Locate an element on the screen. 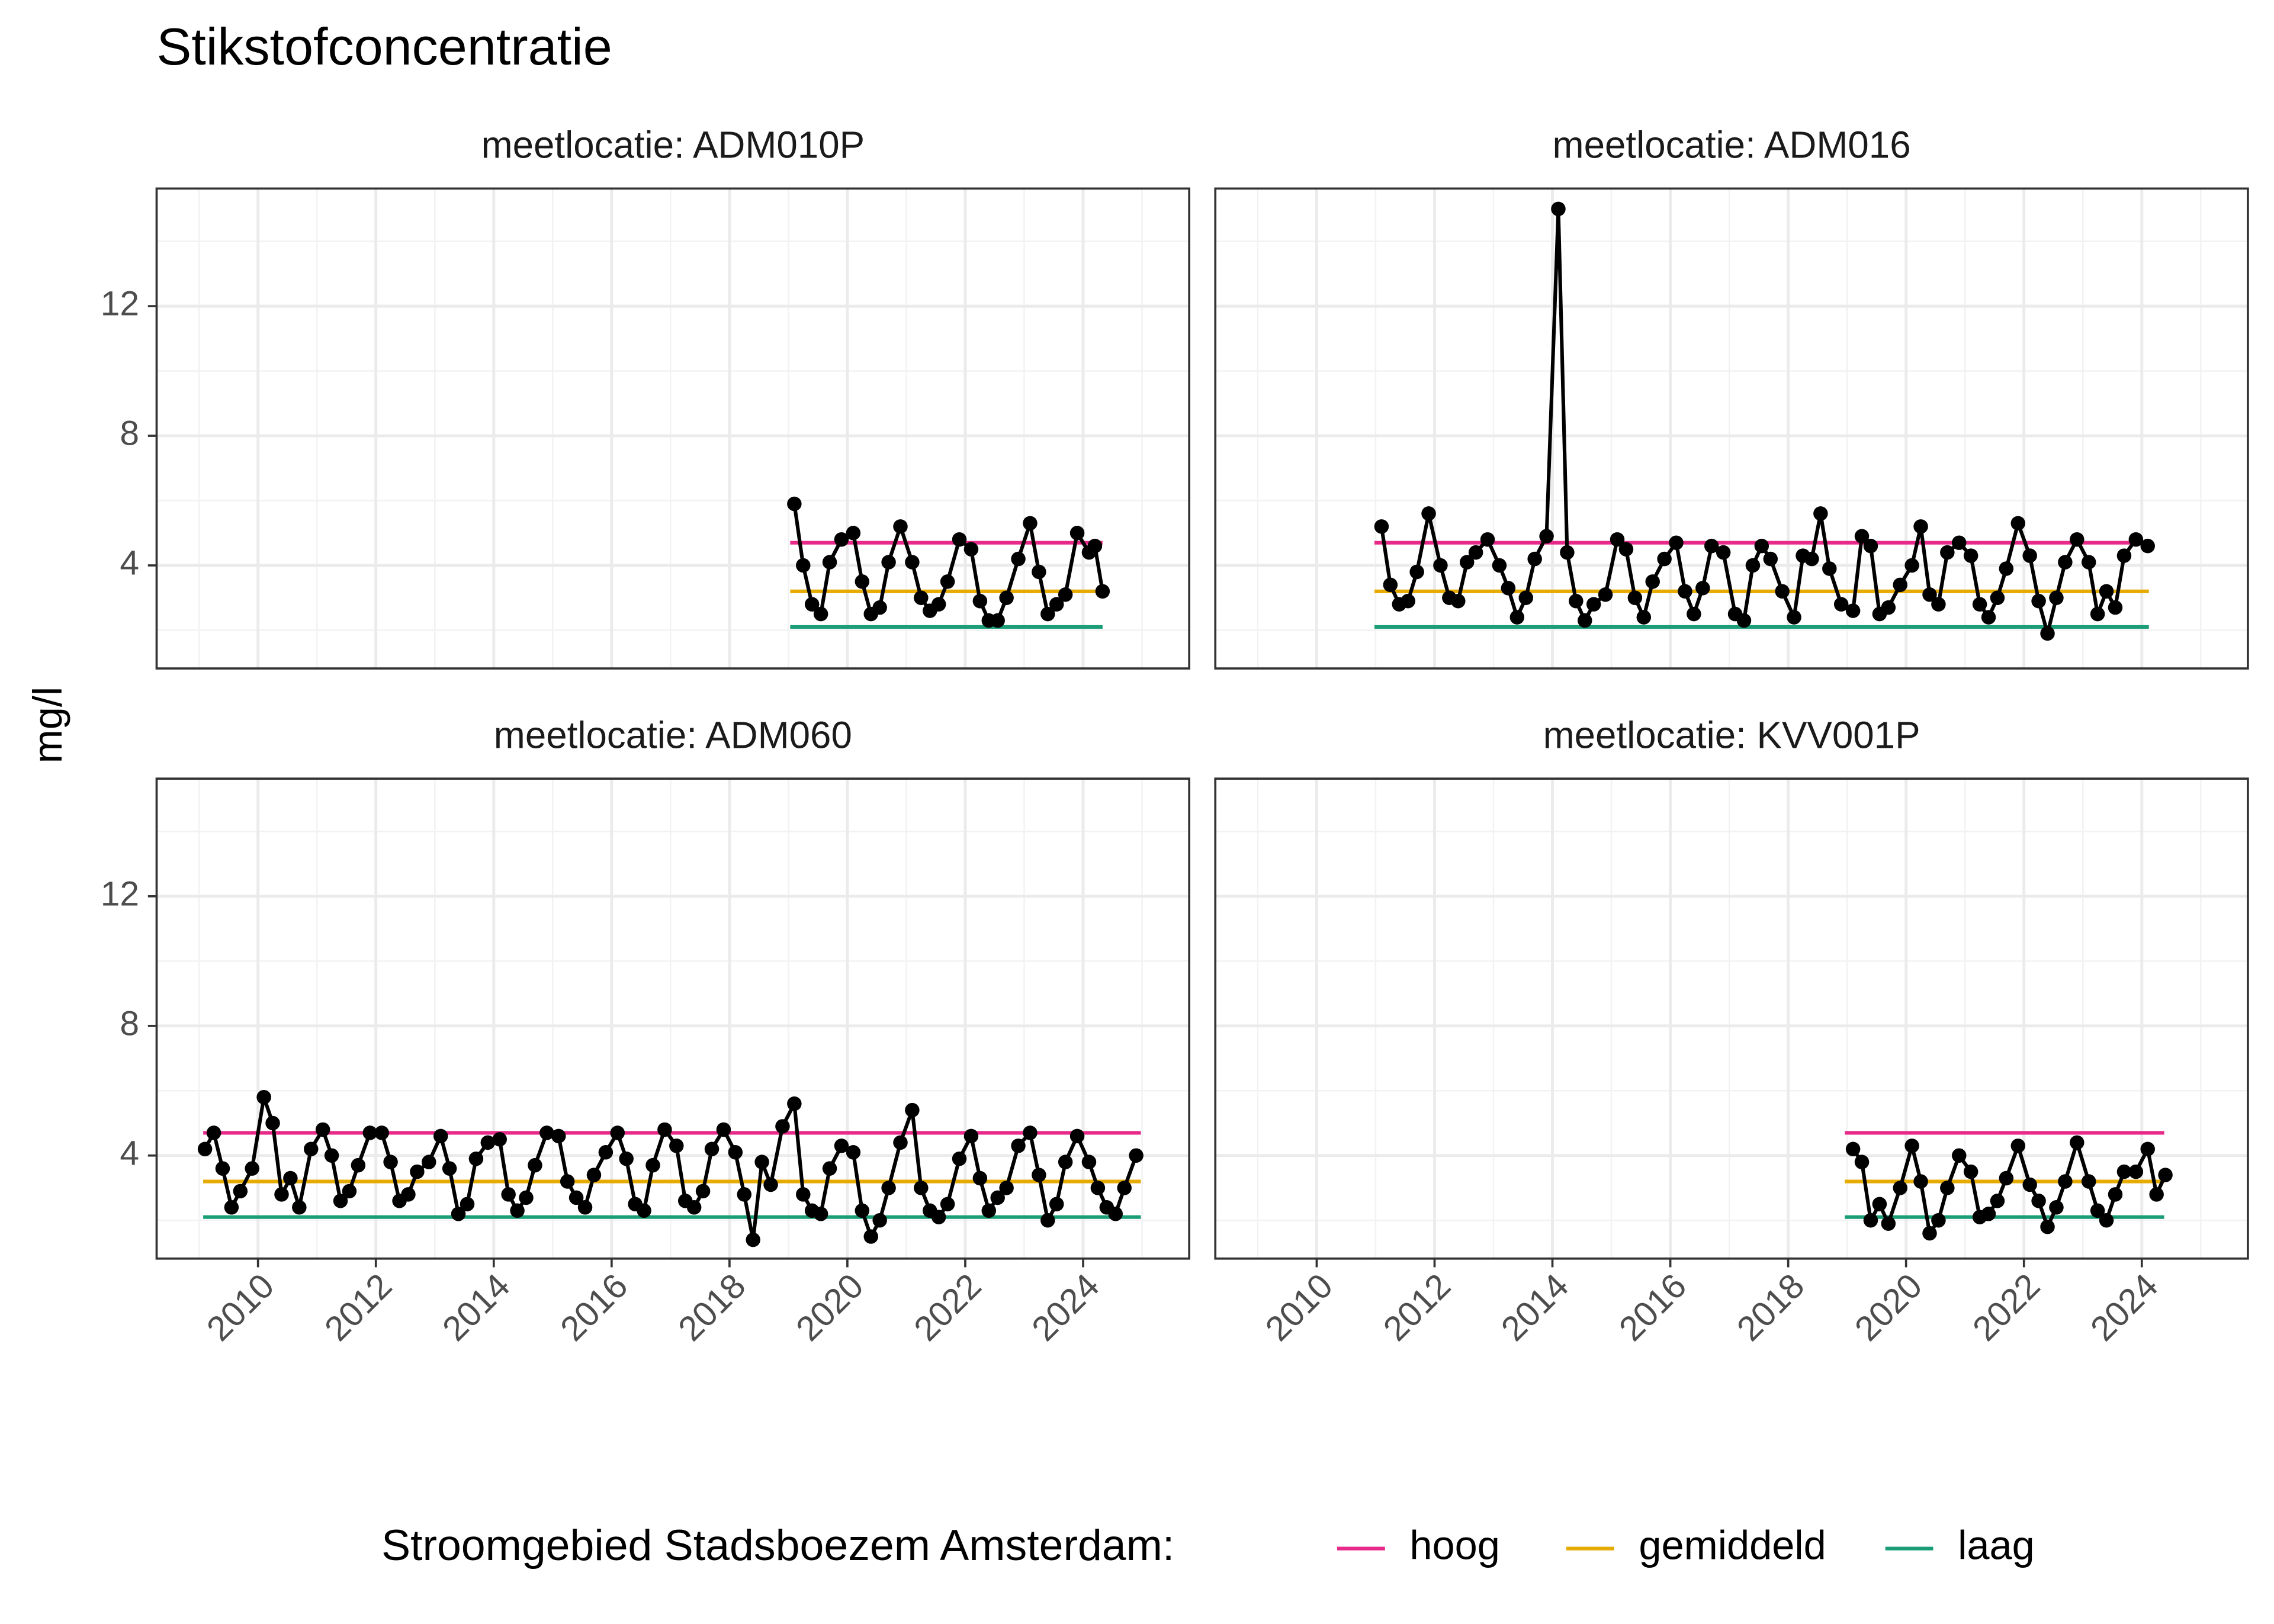  facet-label: meetlocatie: ADM016 is located at coordinates (1732, 145).